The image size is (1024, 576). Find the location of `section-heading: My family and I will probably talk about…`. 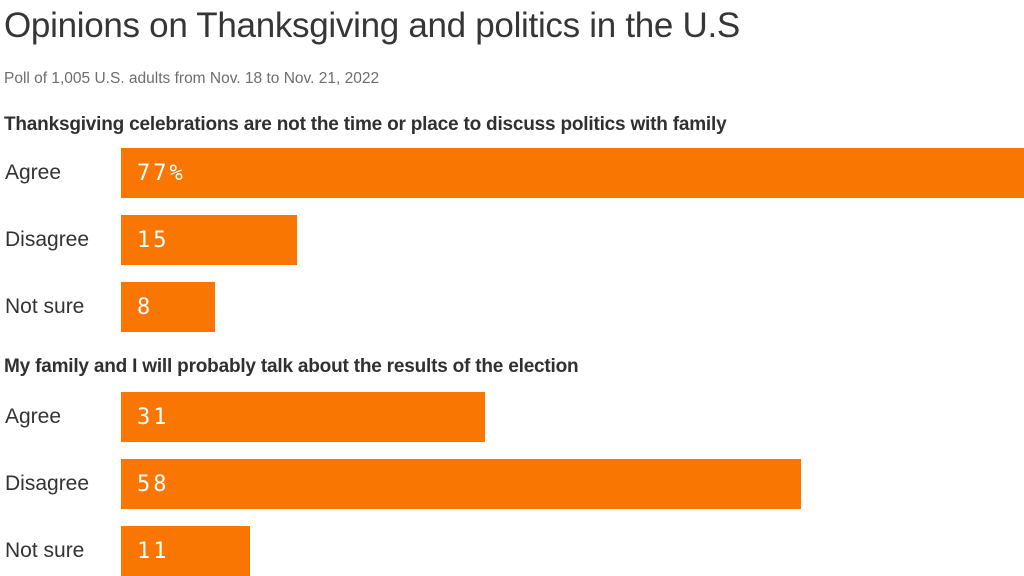

section-heading: My family and I will probably talk about… is located at coordinates (291, 366).